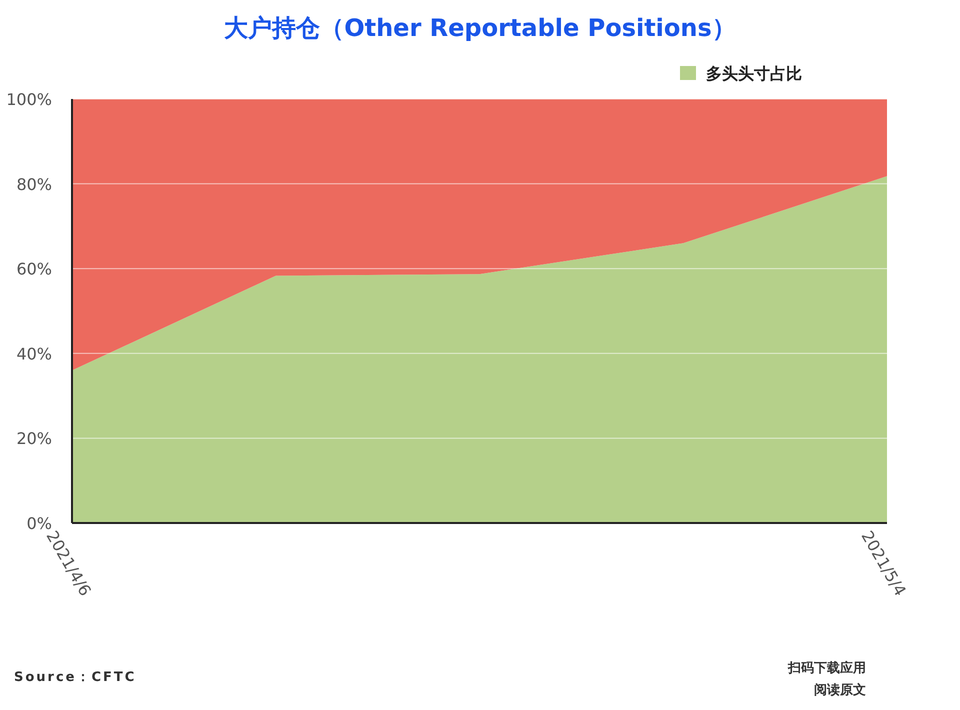 The width and height of the screenshot is (960, 710). I want to click on text: 阅读原文, so click(840, 690).